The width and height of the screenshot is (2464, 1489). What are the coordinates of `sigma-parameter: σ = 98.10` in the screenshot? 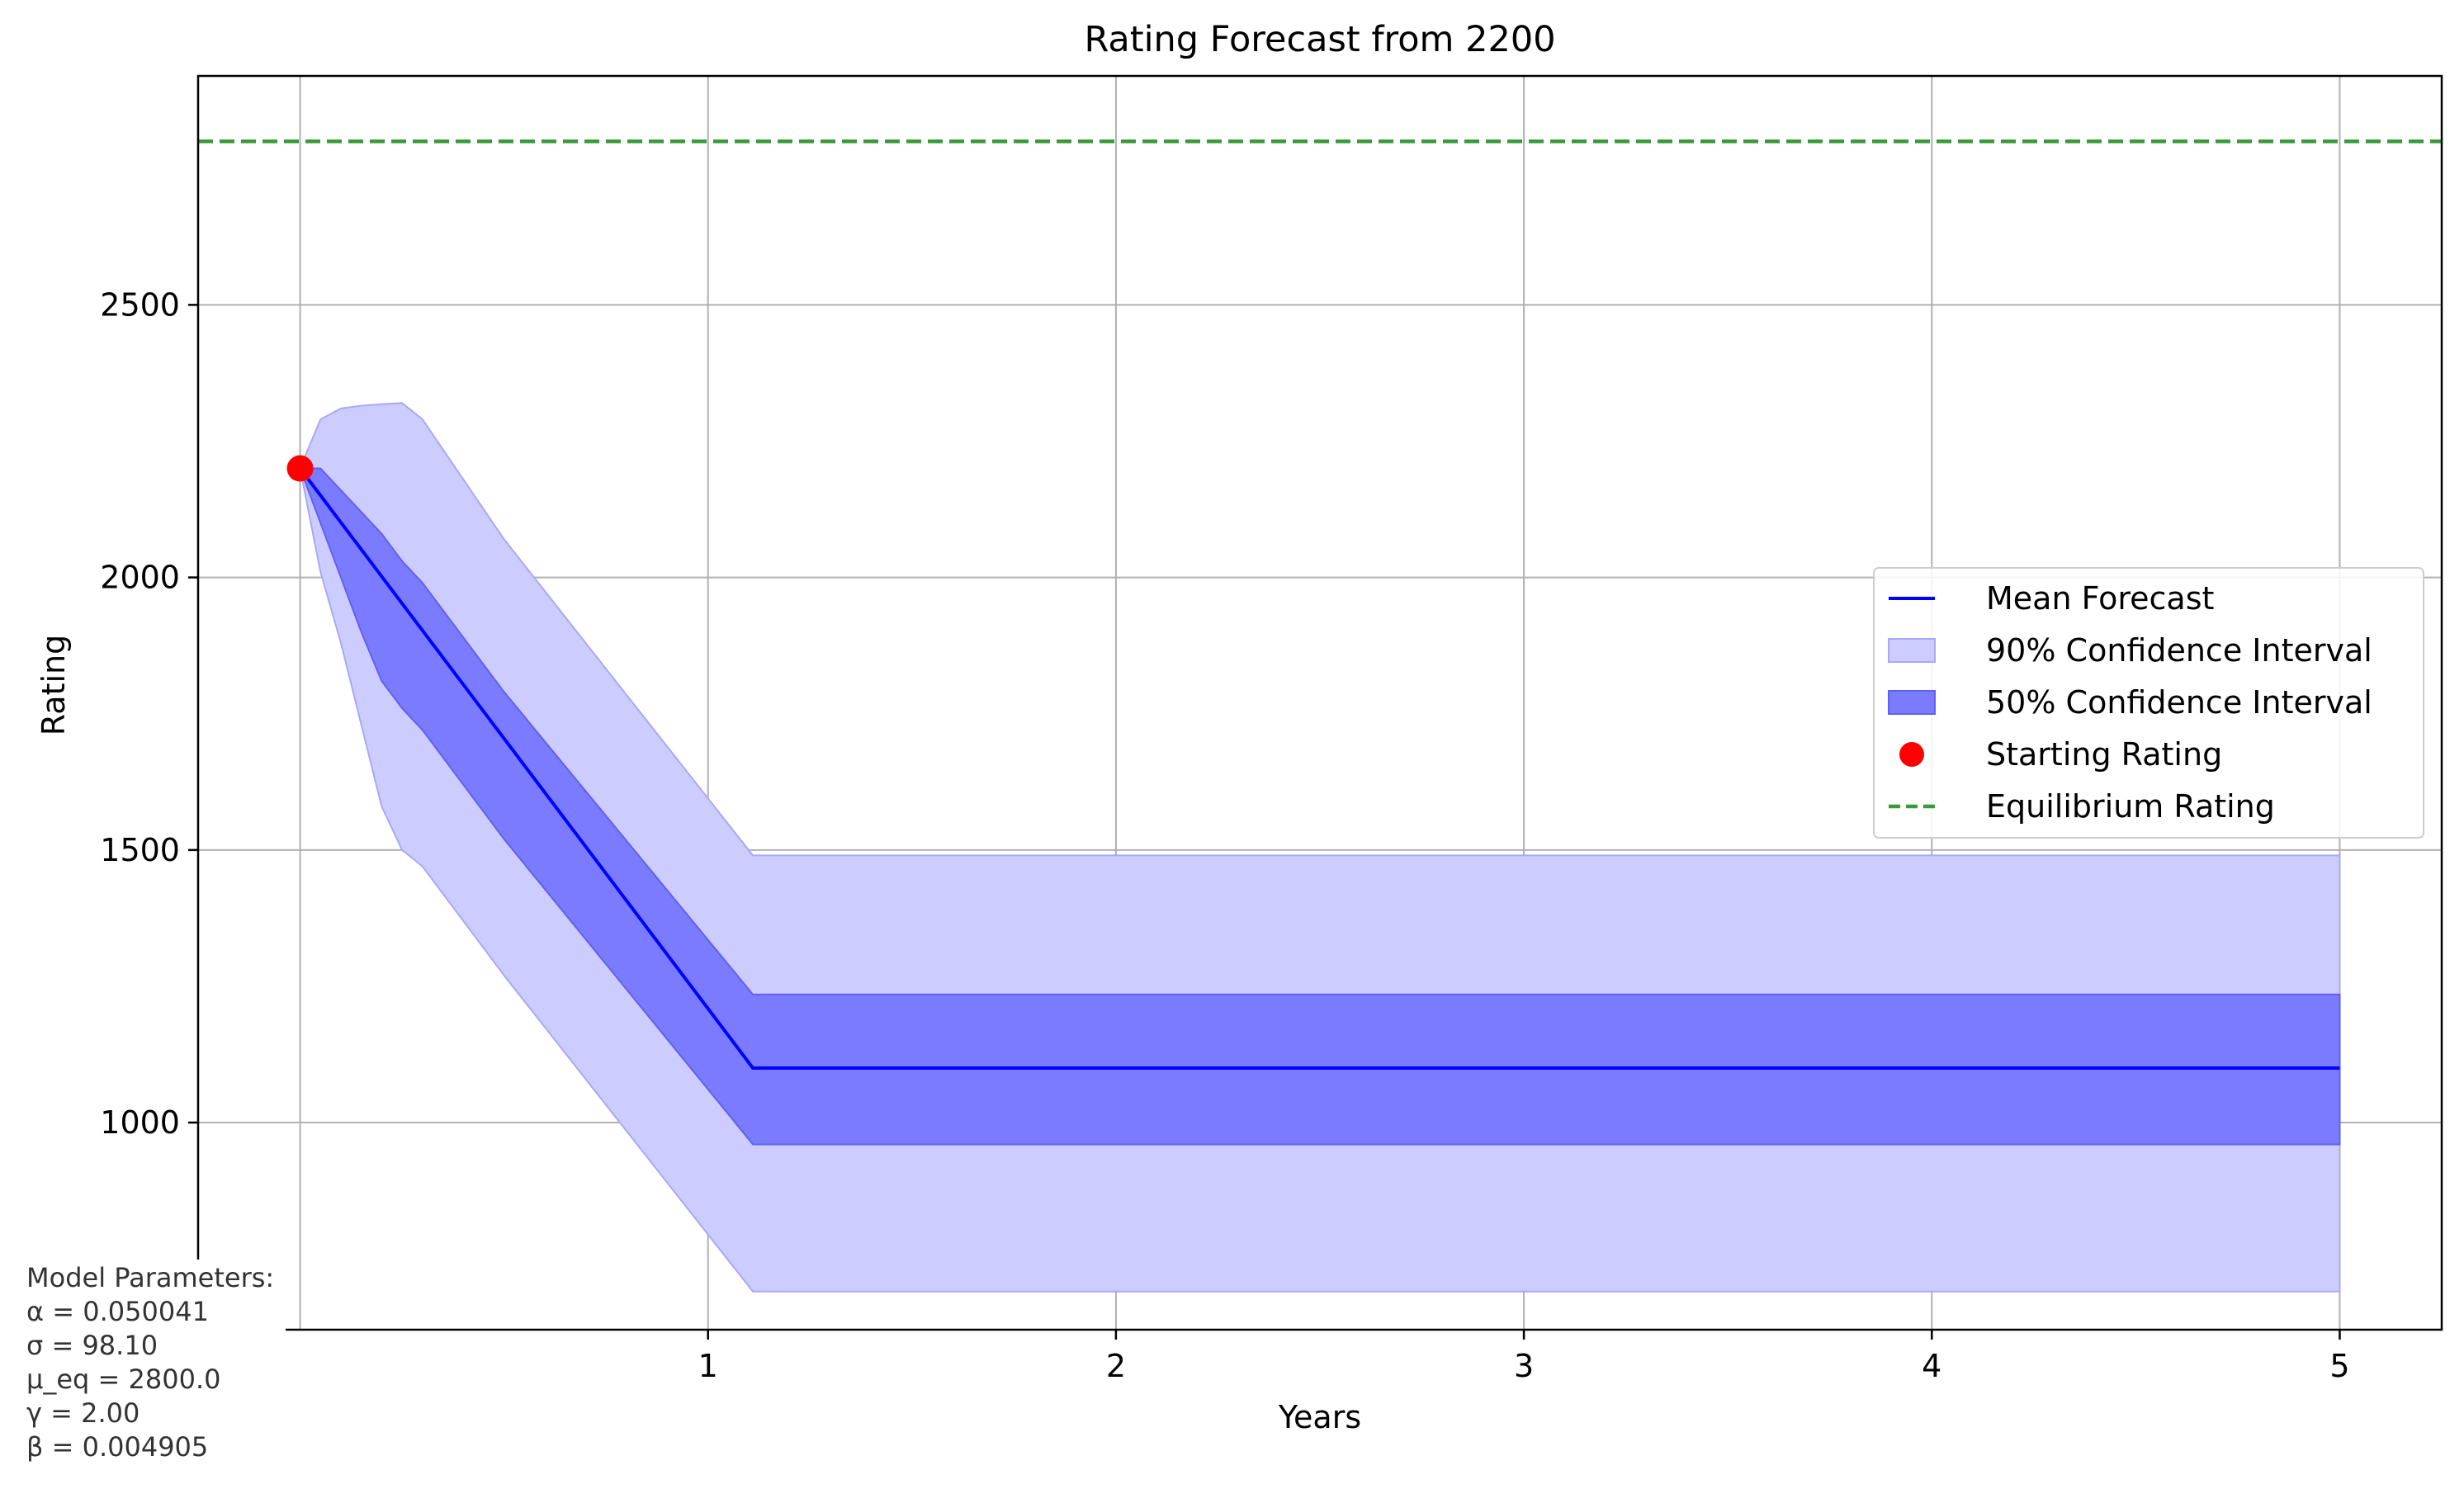 It's located at (92, 1346).